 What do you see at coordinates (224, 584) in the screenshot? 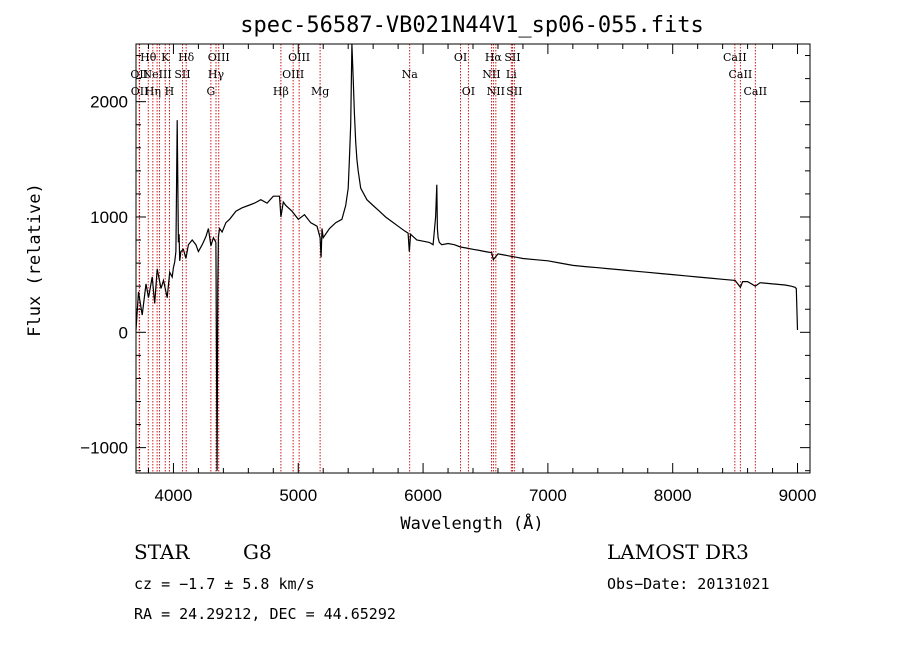
I see `redshift-cz: cz = −1.7 ± 5.8 km/s` at bounding box center [224, 584].